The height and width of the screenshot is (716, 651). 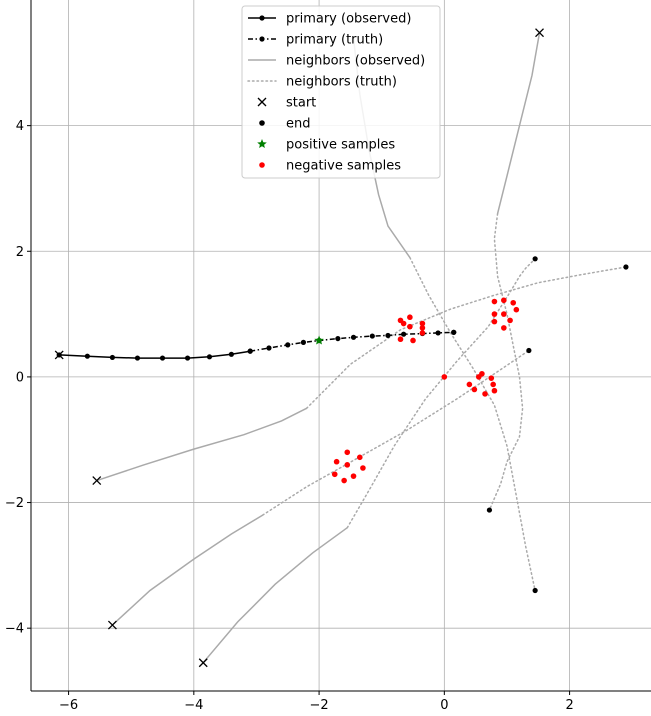 I want to click on y-tick-label: −2, so click(x=14, y=503).